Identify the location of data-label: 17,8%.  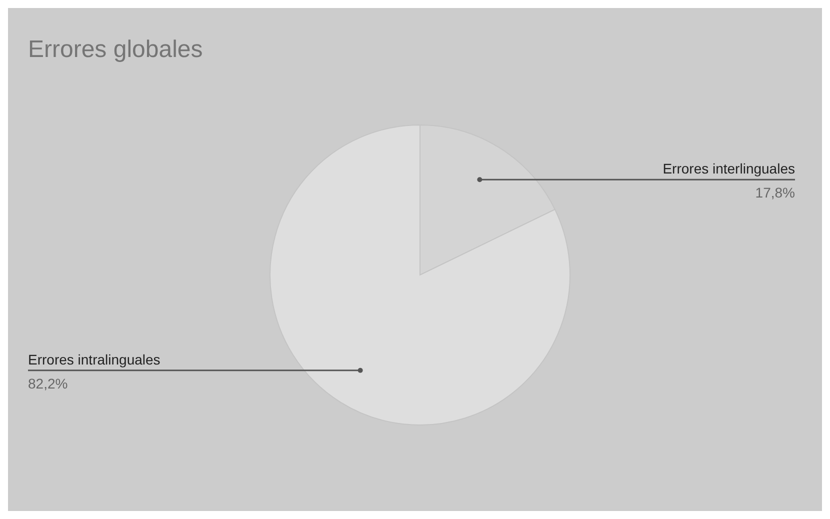
(775, 192).